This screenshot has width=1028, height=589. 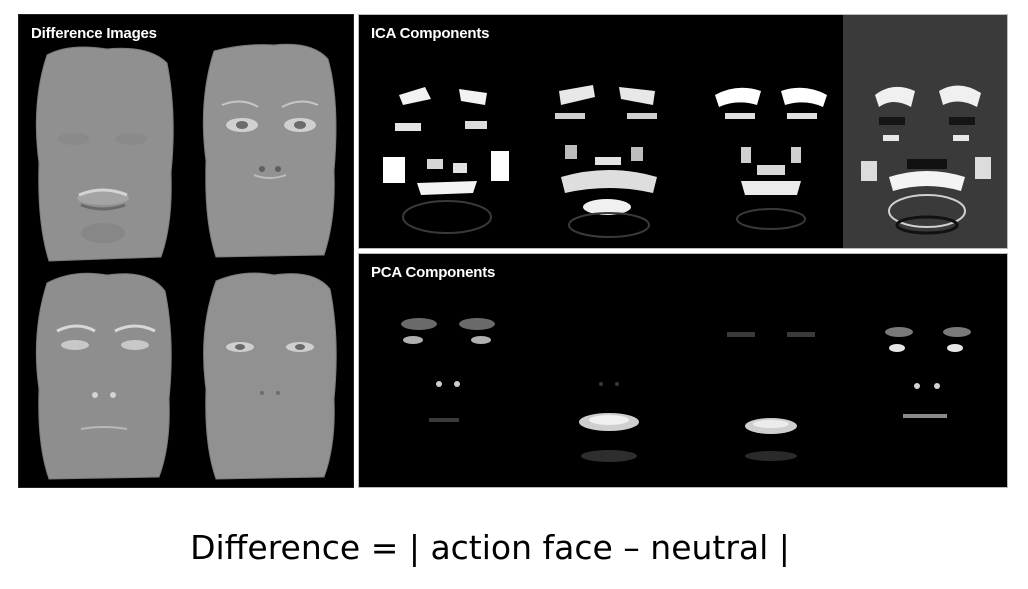 What do you see at coordinates (433, 272) in the screenshot?
I see `pca-components-title: PCA Components` at bounding box center [433, 272].